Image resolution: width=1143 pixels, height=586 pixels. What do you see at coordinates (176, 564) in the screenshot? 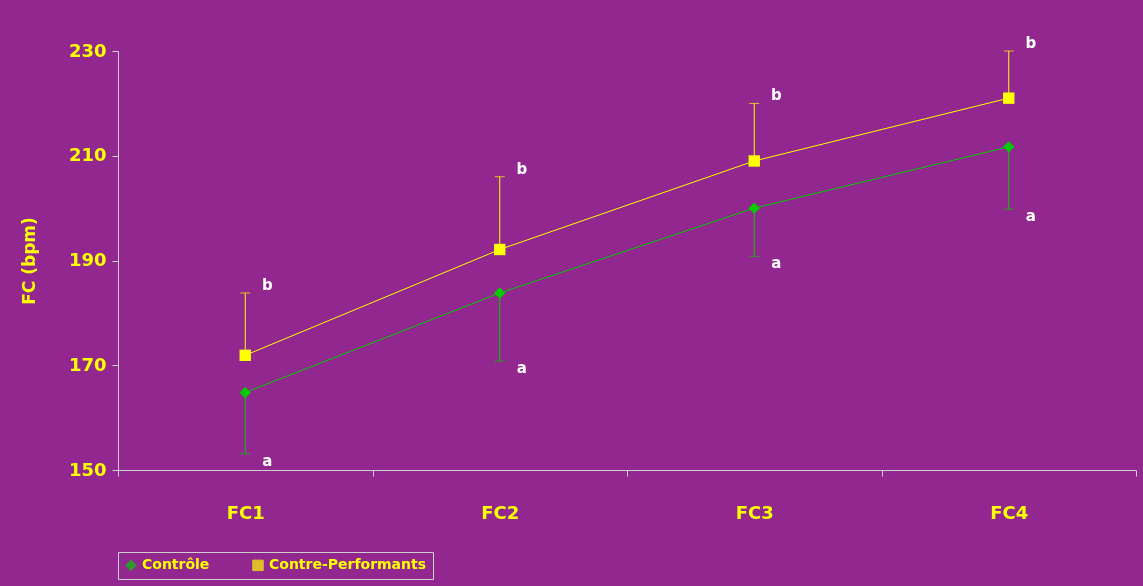
I see `legend-label: Contrôle` at bounding box center [176, 564].